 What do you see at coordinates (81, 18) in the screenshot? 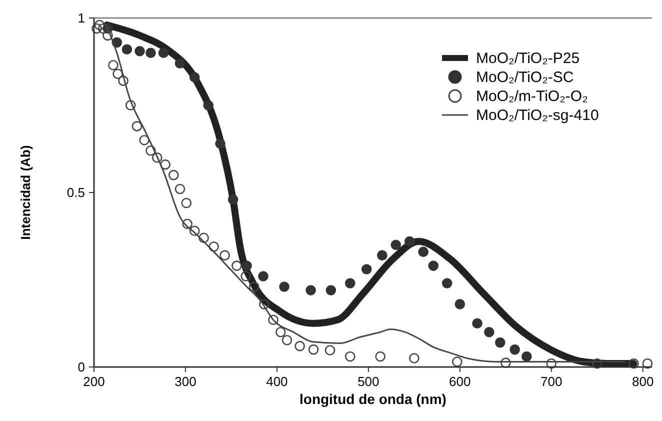
I see `y-tick-label: 1` at bounding box center [81, 18].